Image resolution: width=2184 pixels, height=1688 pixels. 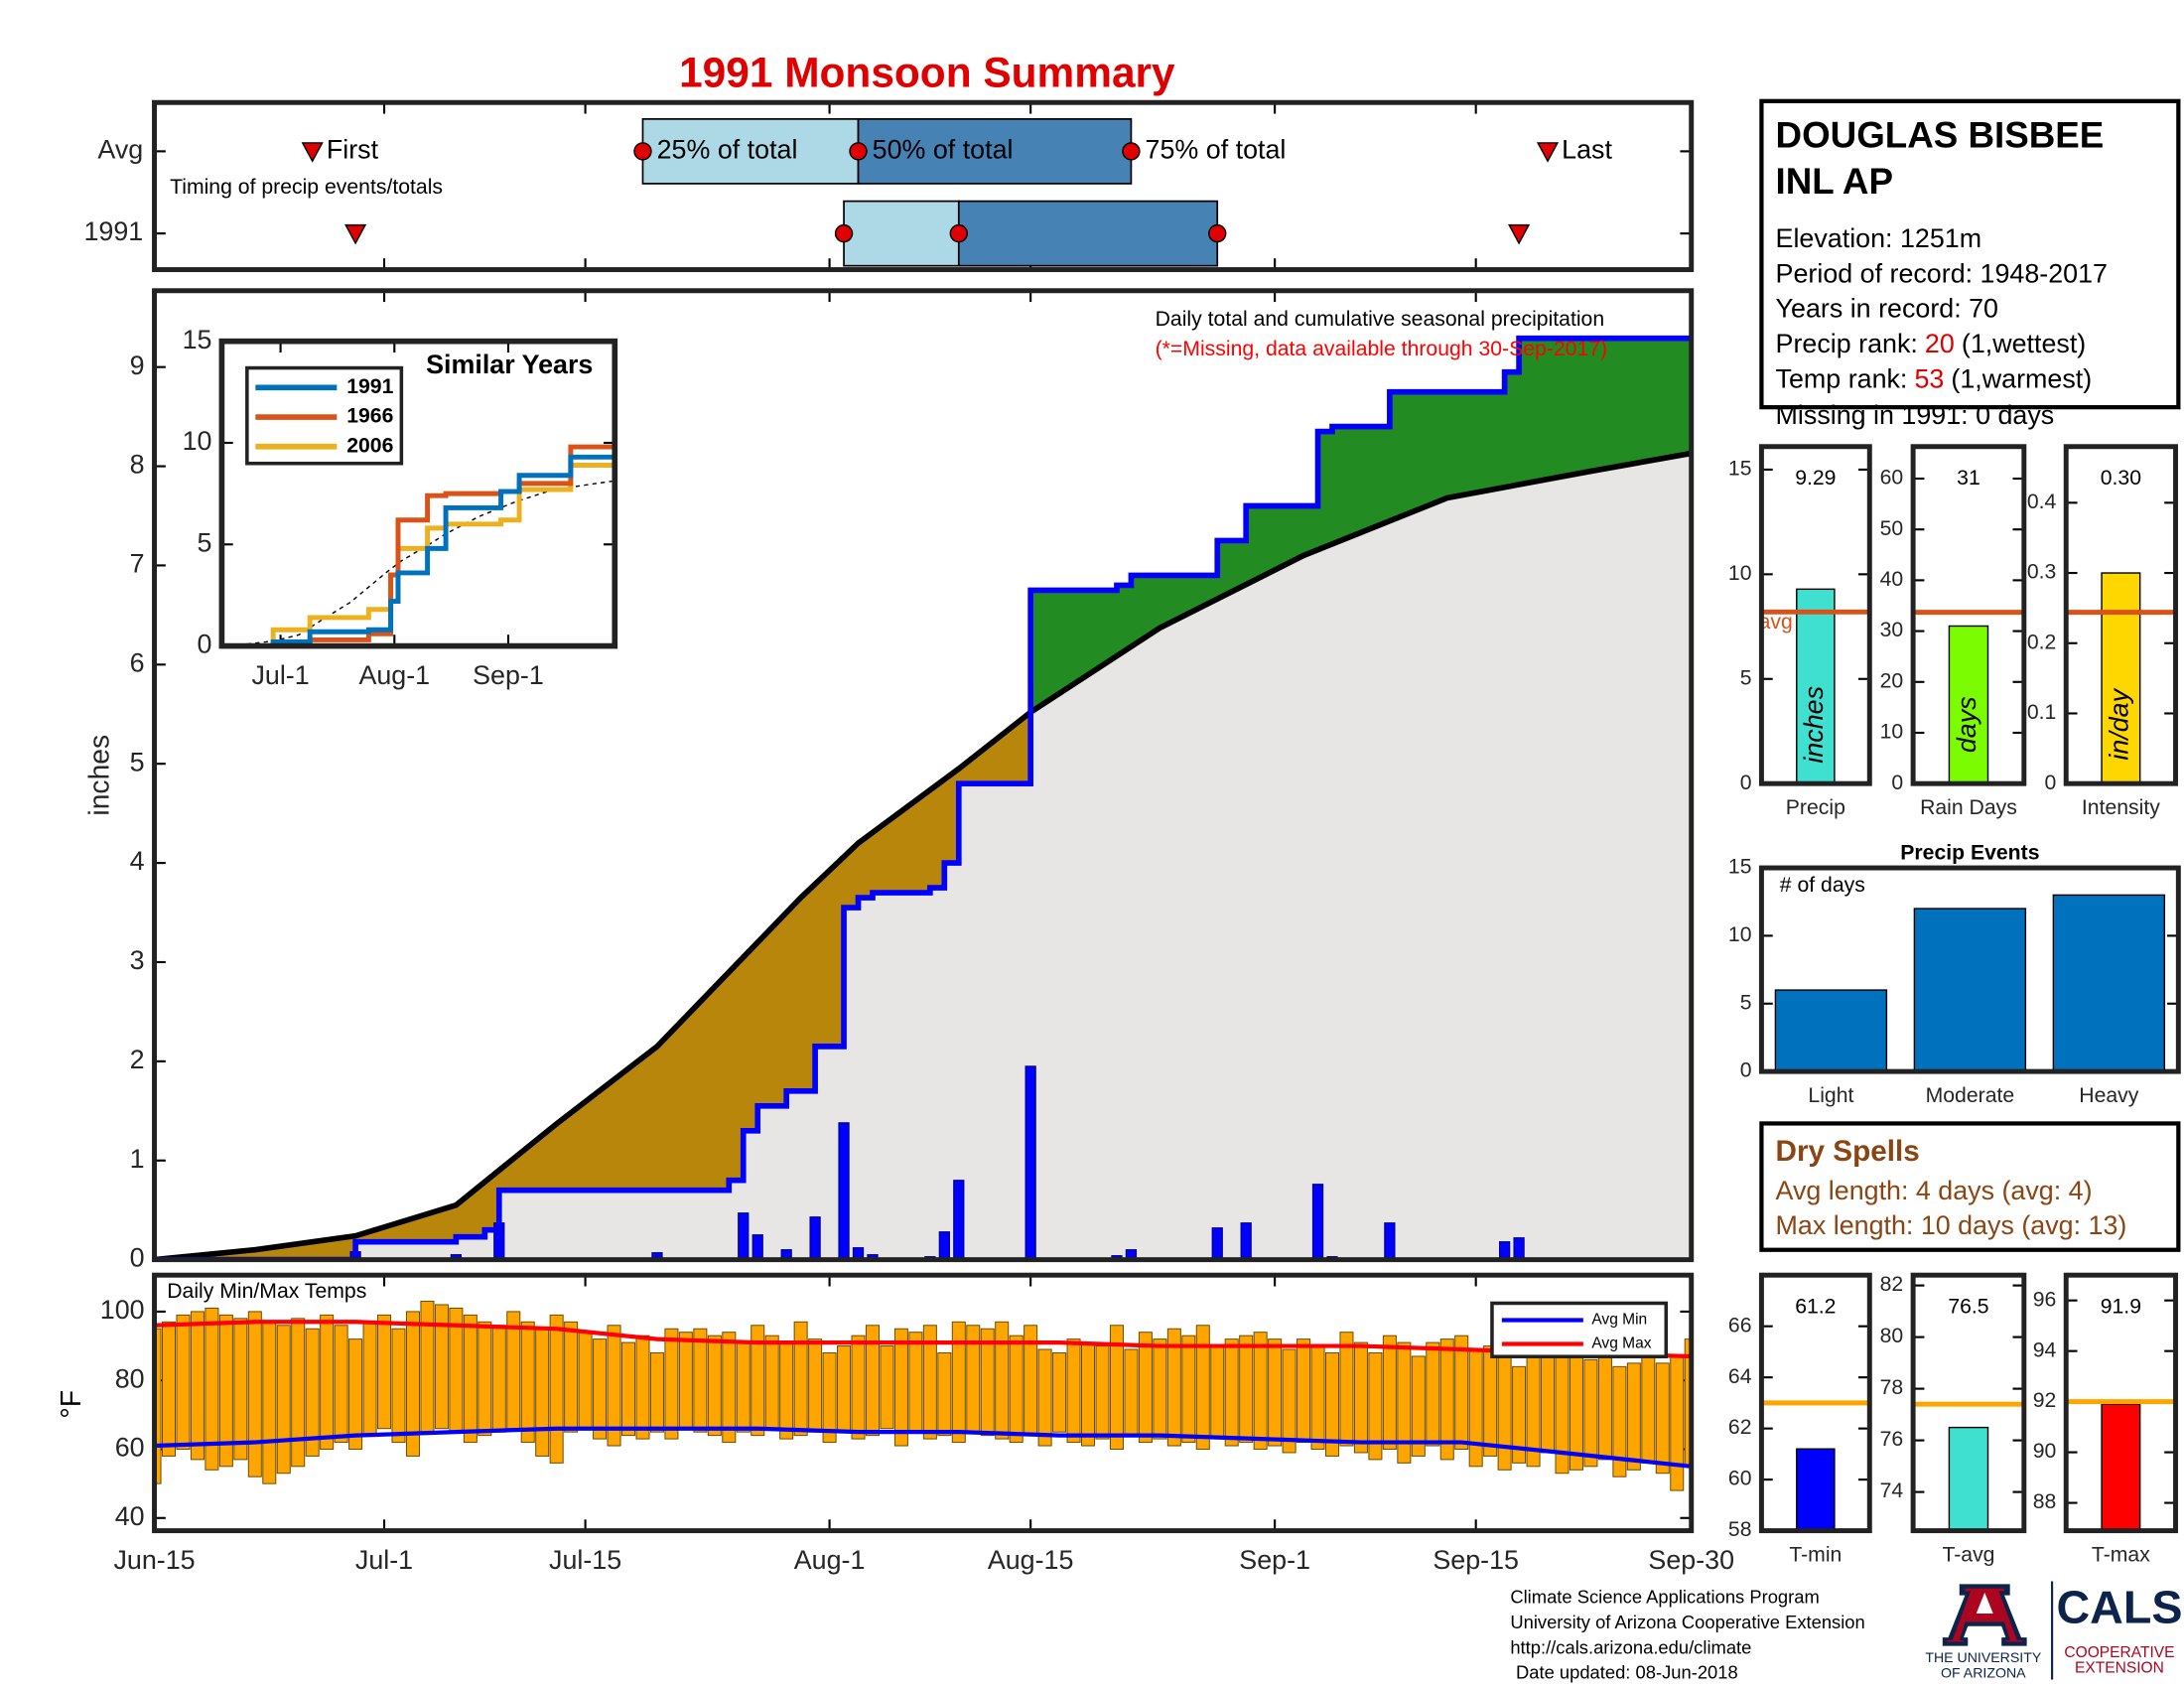 What do you see at coordinates (137, 861) in the screenshot?
I see `y-tick-label: 4` at bounding box center [137, 861].